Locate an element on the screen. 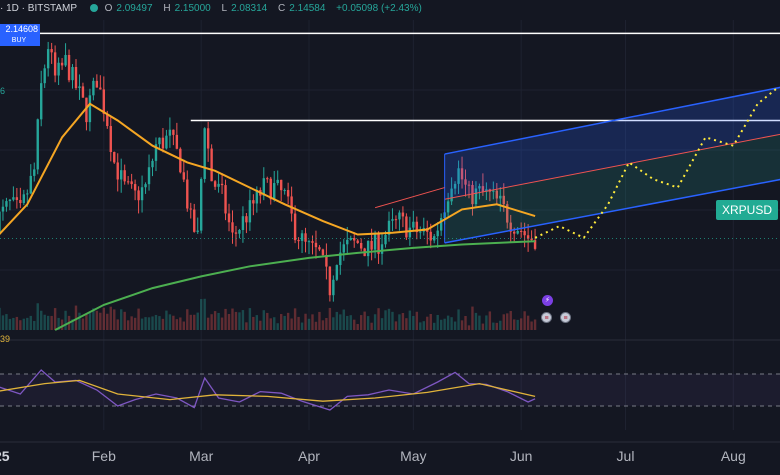 This screenshot has width=780, height=475. ohlc-high: H 2.15000 is located at coordinates (187, 8).